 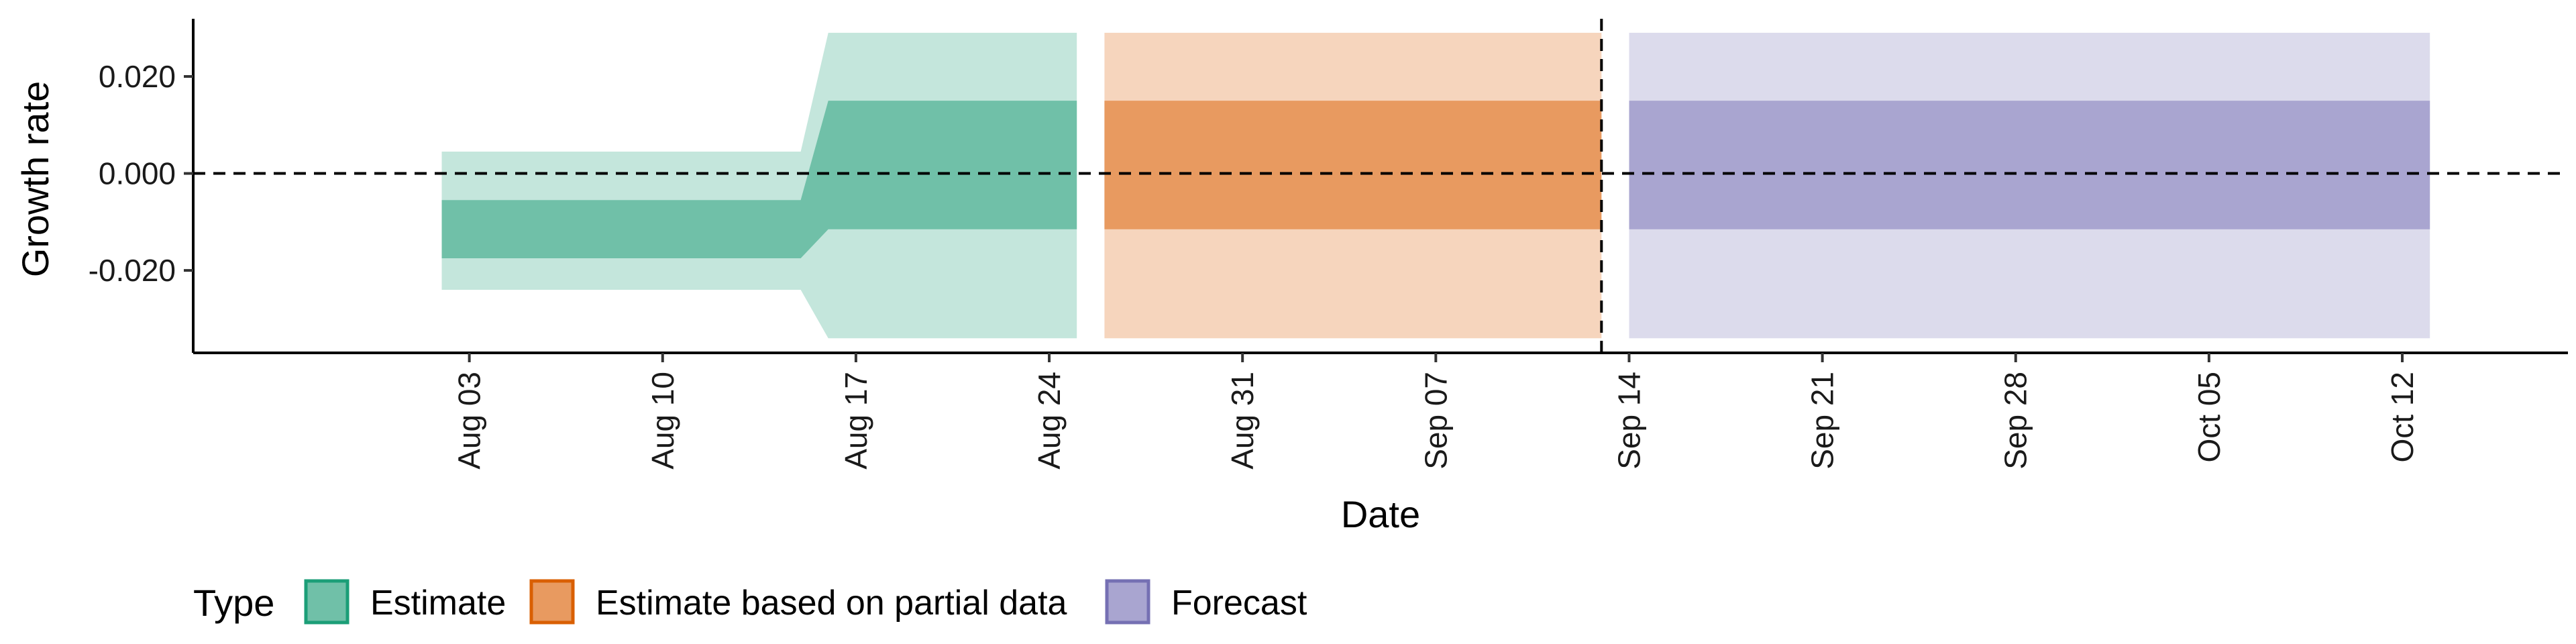 What do you see at coordinates (327, 602) in the screenshot?
I see `legend-key-estimate` at bounding box center [327, 602].